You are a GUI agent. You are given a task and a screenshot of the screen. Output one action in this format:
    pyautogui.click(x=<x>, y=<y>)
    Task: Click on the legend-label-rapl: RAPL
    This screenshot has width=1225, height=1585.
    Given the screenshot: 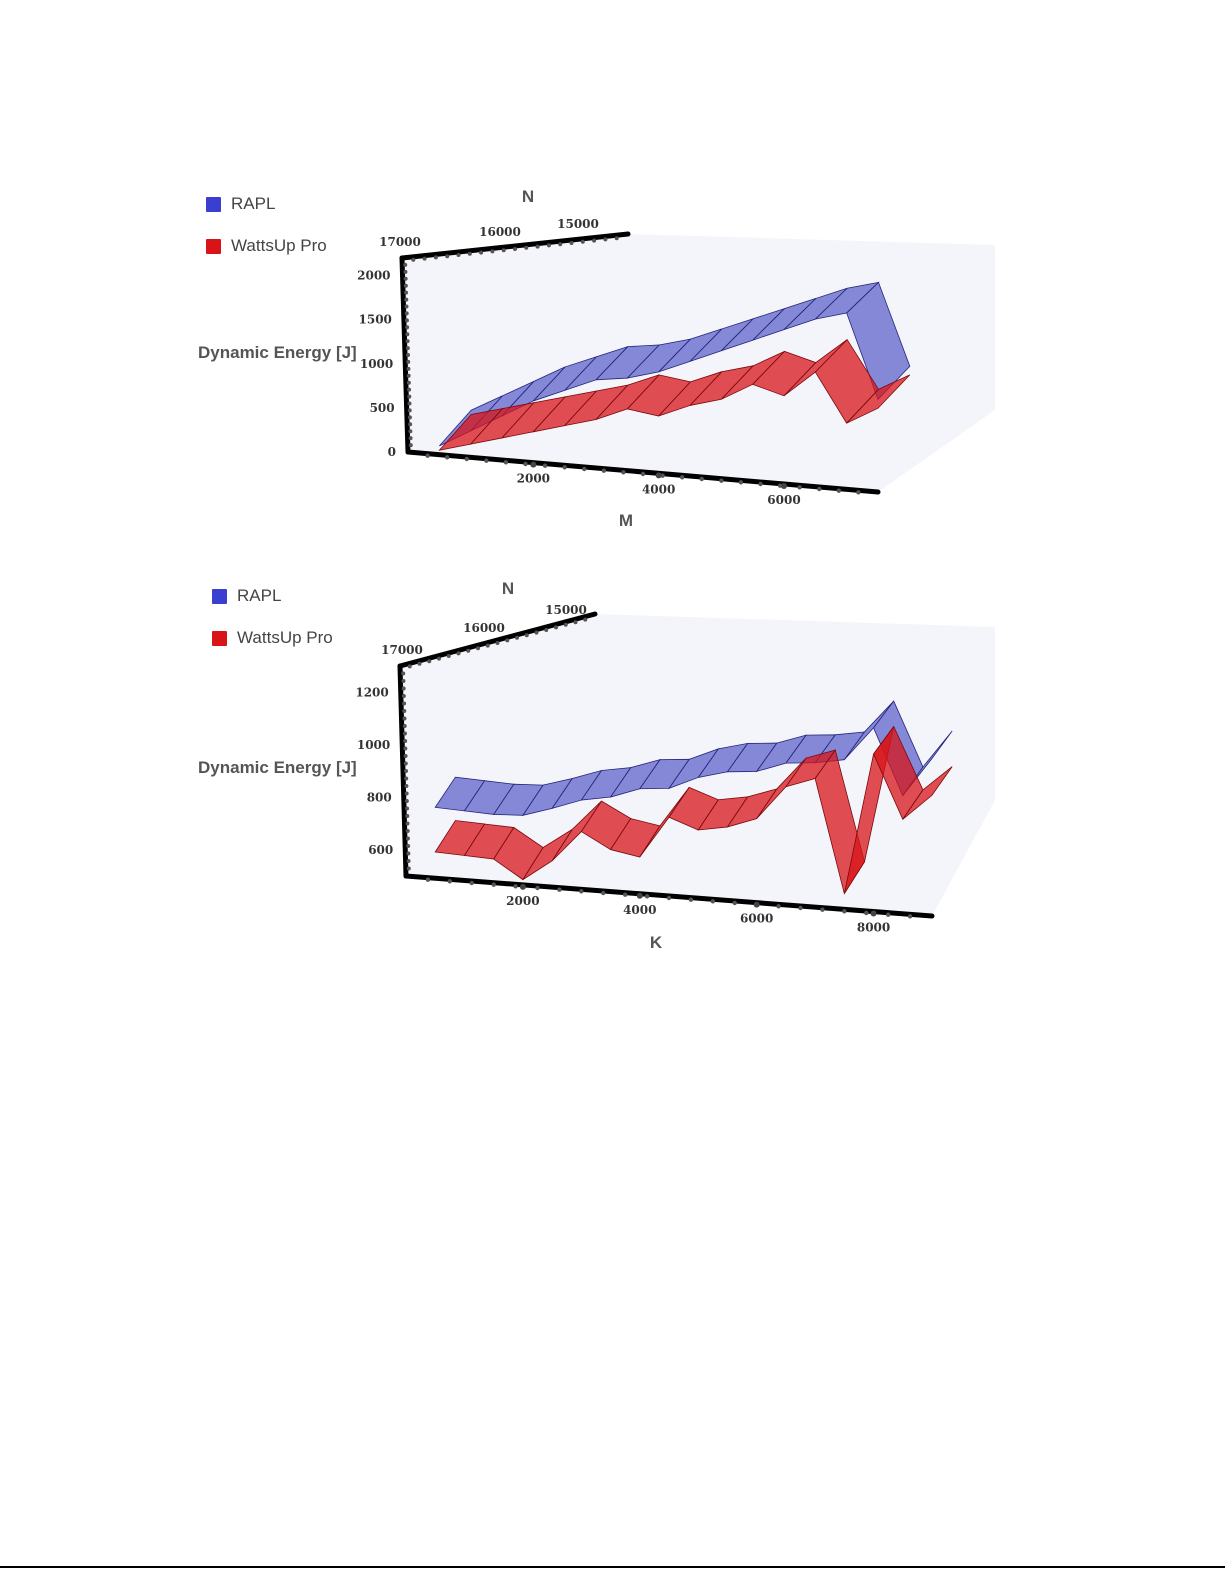 What is the action you would take?
    pyautogui.click(x=259, y=595)
    